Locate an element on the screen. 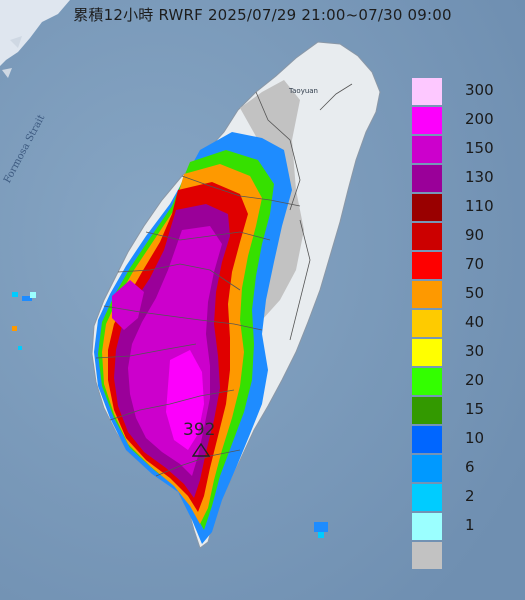  coastal-islands is located at coordinates (12, 57).